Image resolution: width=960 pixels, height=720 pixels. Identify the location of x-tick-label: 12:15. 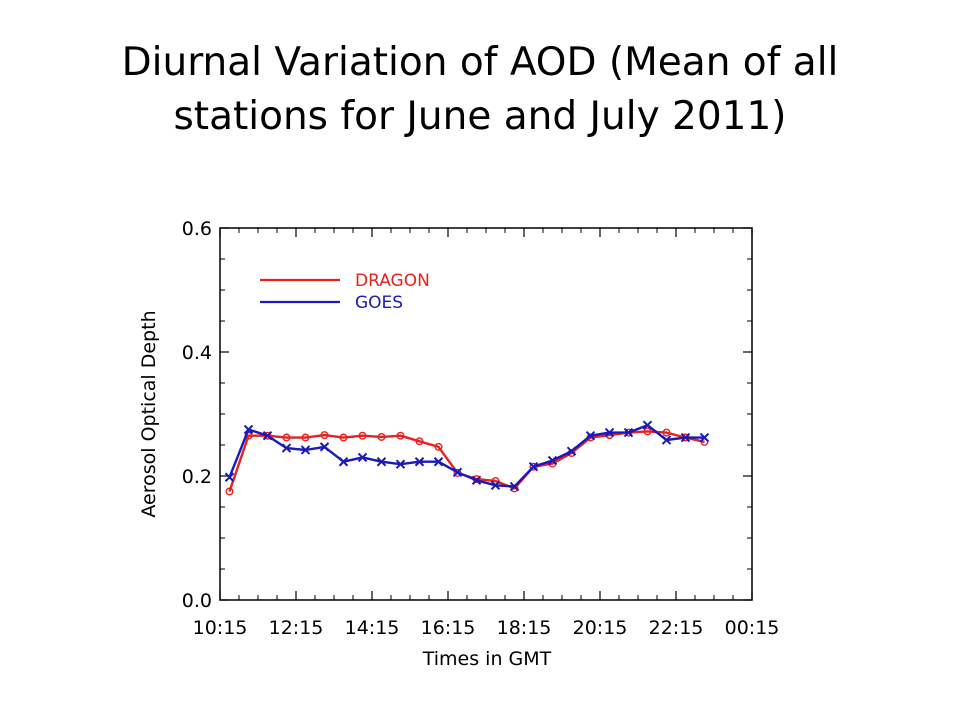
(296, 628).